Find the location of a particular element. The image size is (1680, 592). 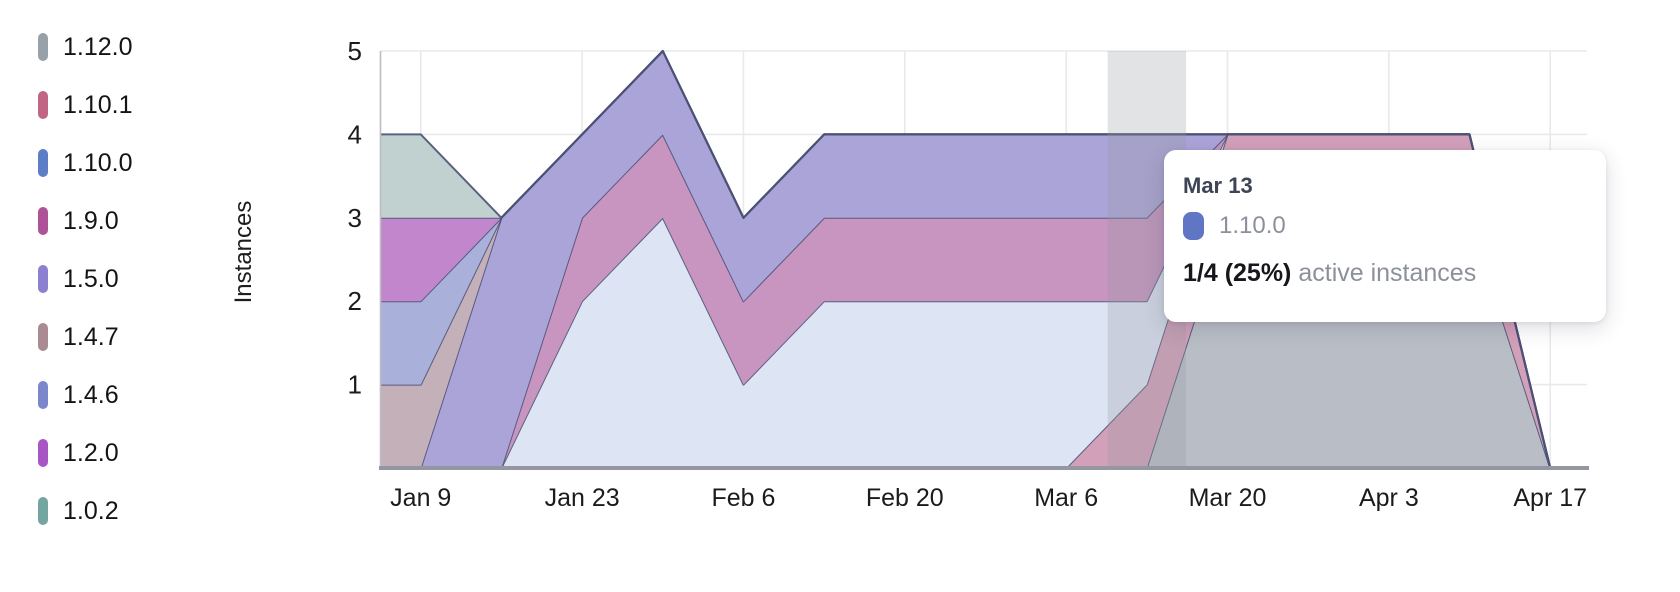

y-tick-label: 2 is located at coordinates (355, 301).